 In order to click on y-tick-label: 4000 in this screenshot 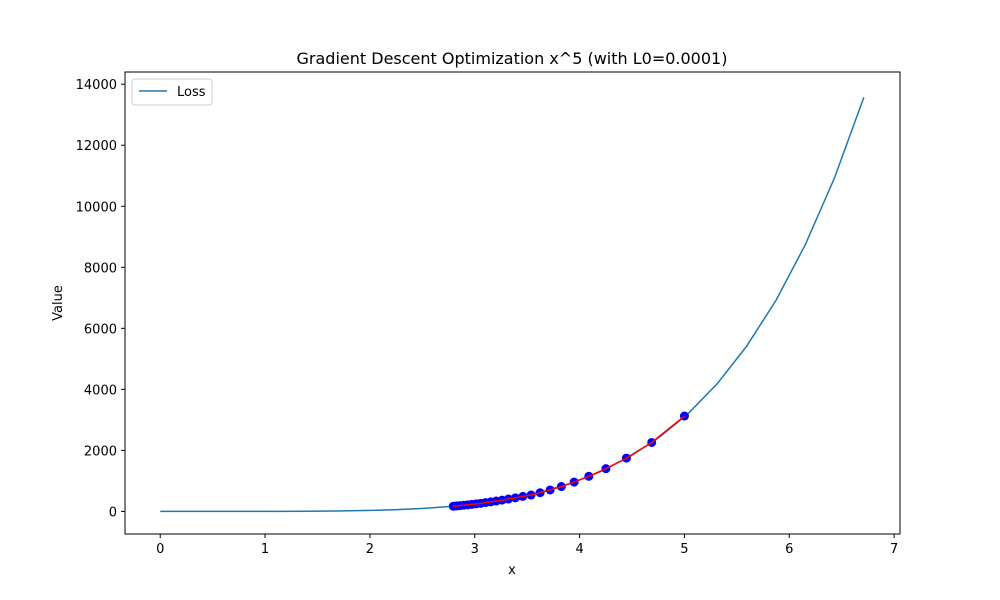, I will do `click(100, 390)`.